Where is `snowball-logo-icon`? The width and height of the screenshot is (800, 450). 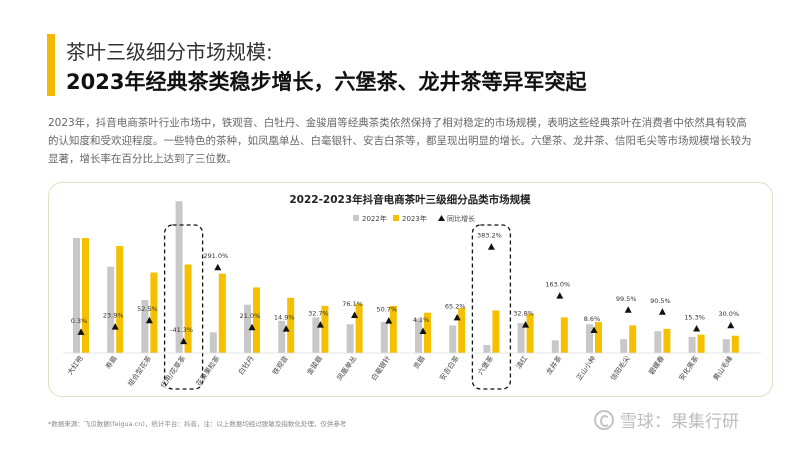
snowball-logo-icon is located at coordinates (604, 419).